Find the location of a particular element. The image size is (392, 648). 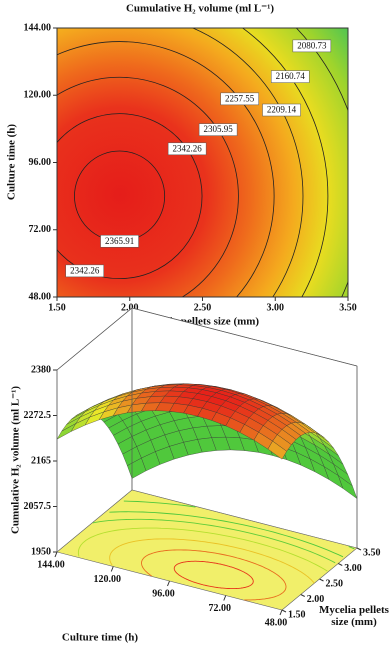

contour-label: 2160.74 is located at coordinates (291, 76).